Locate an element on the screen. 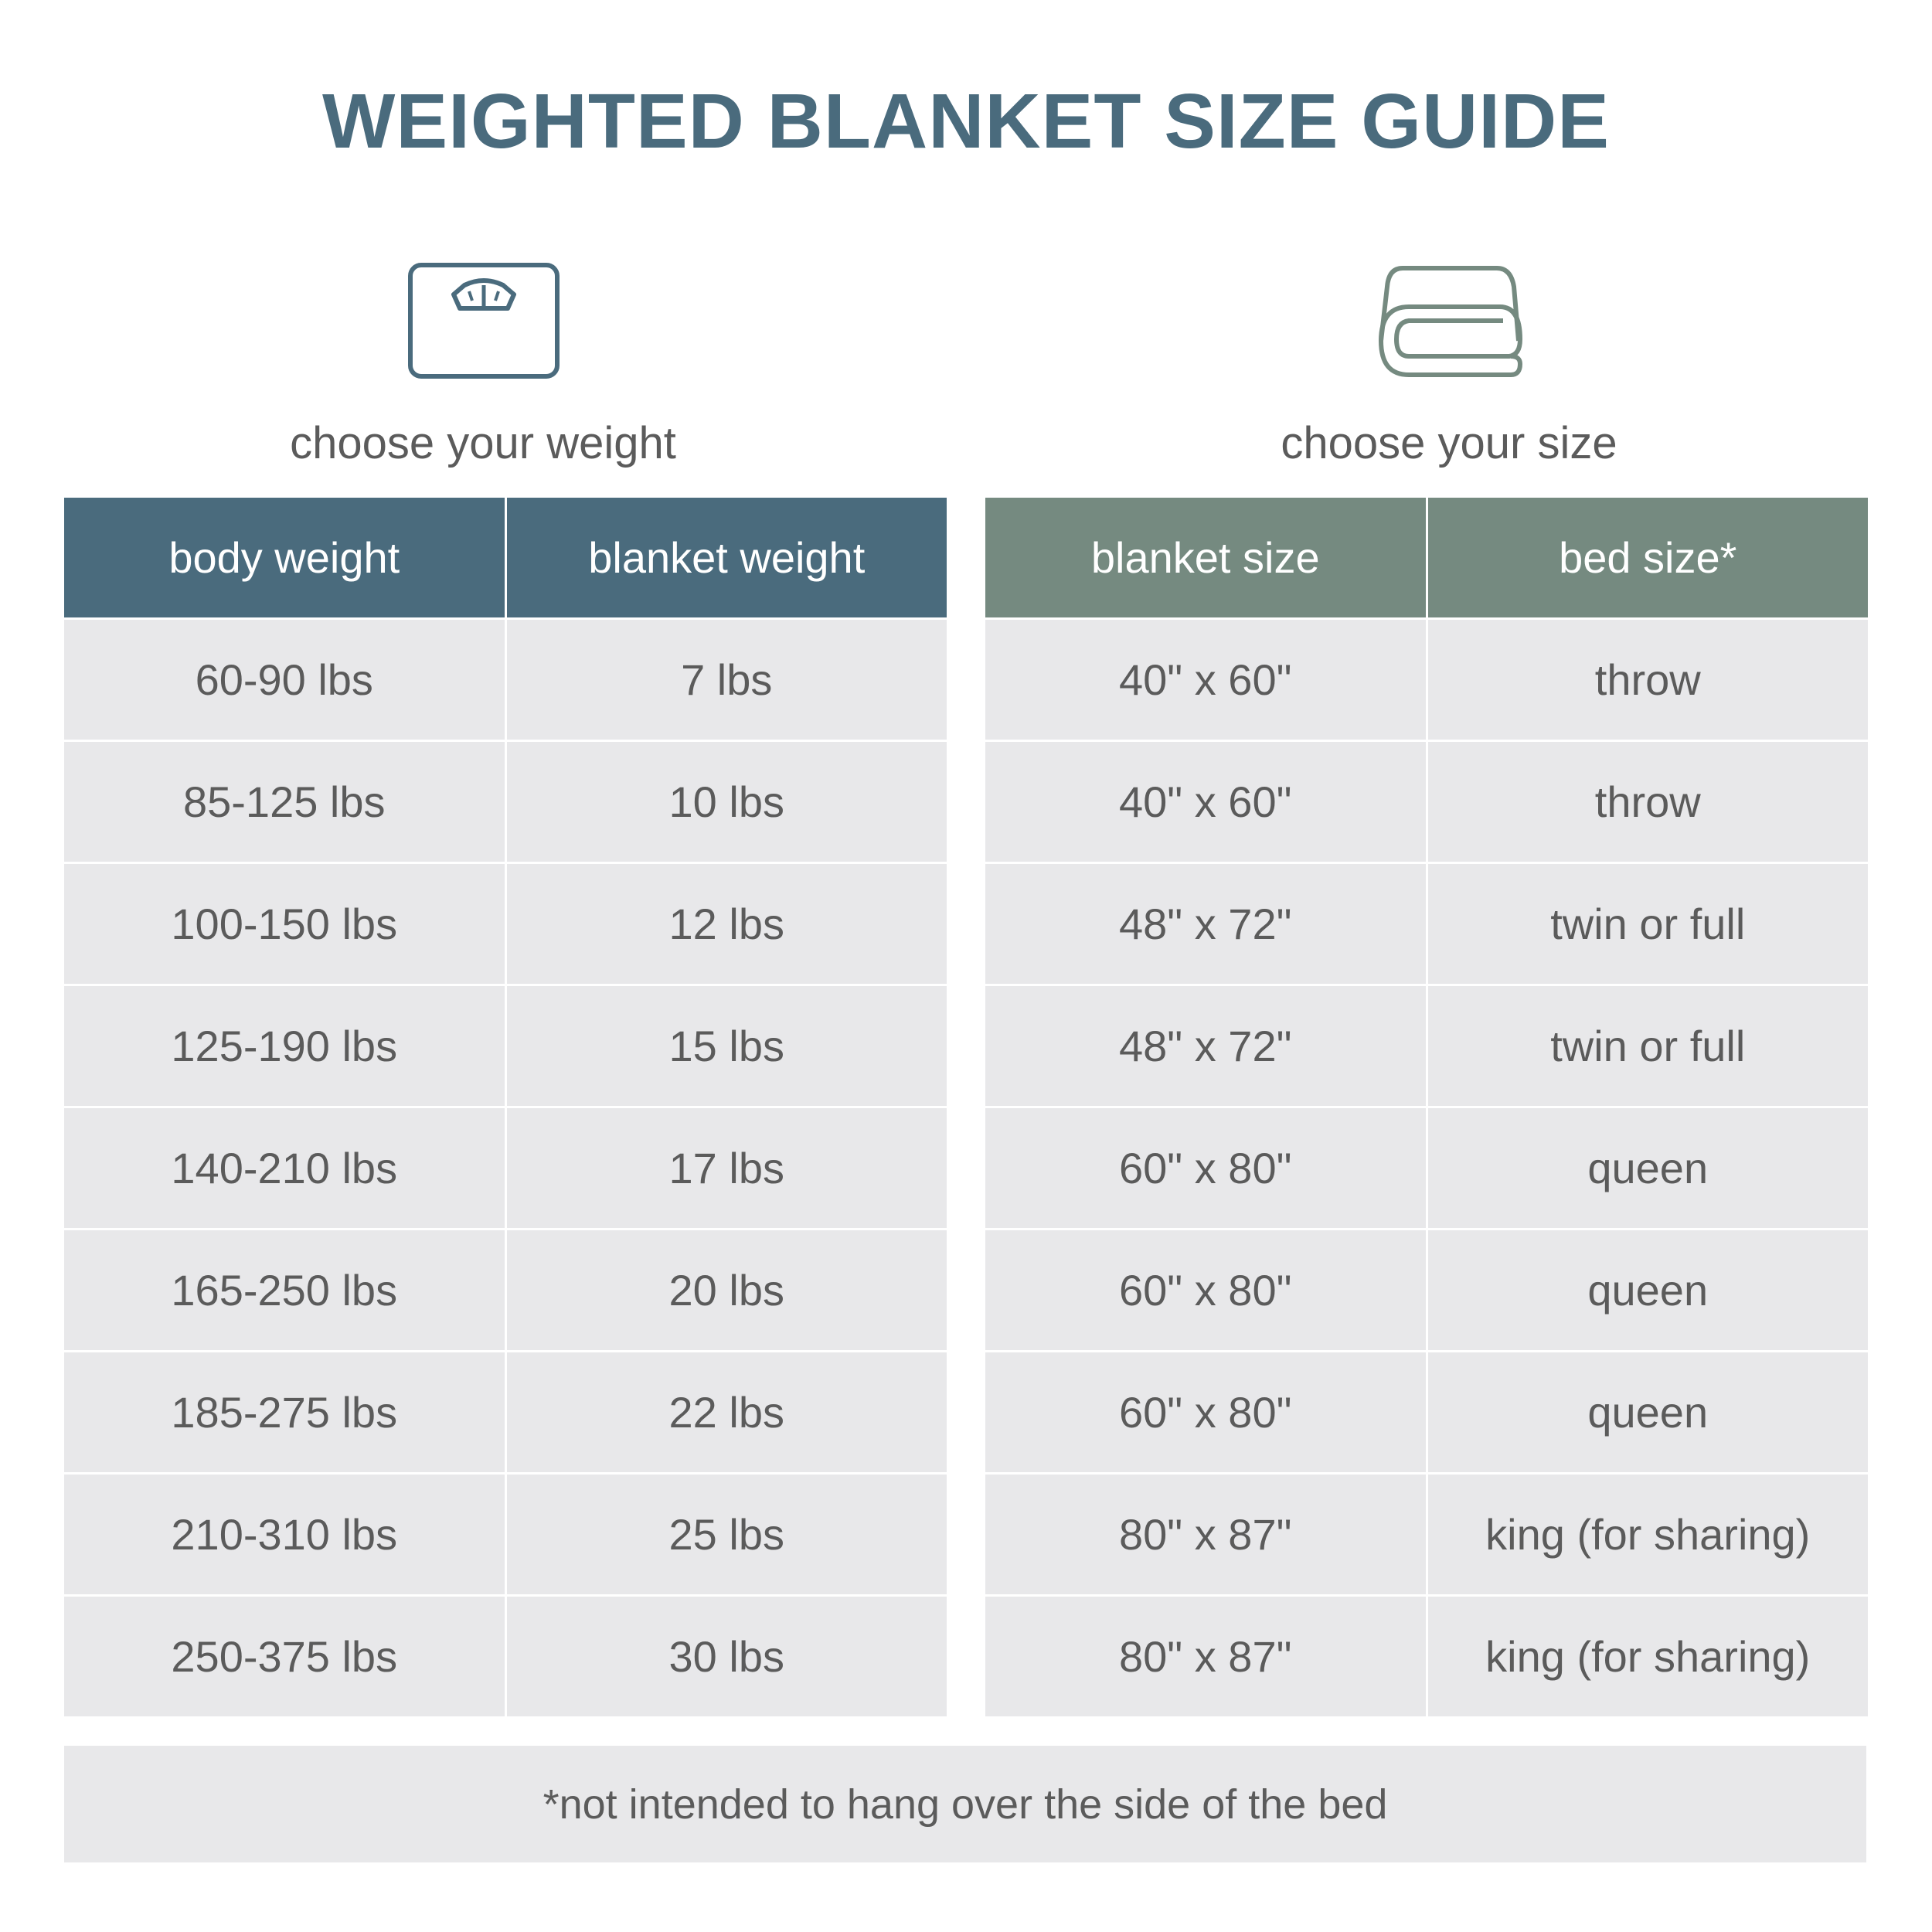 The image size is (1932, 1932). table-row: 100-150 lbs 12 lbs is located at coordinates (506, 923).